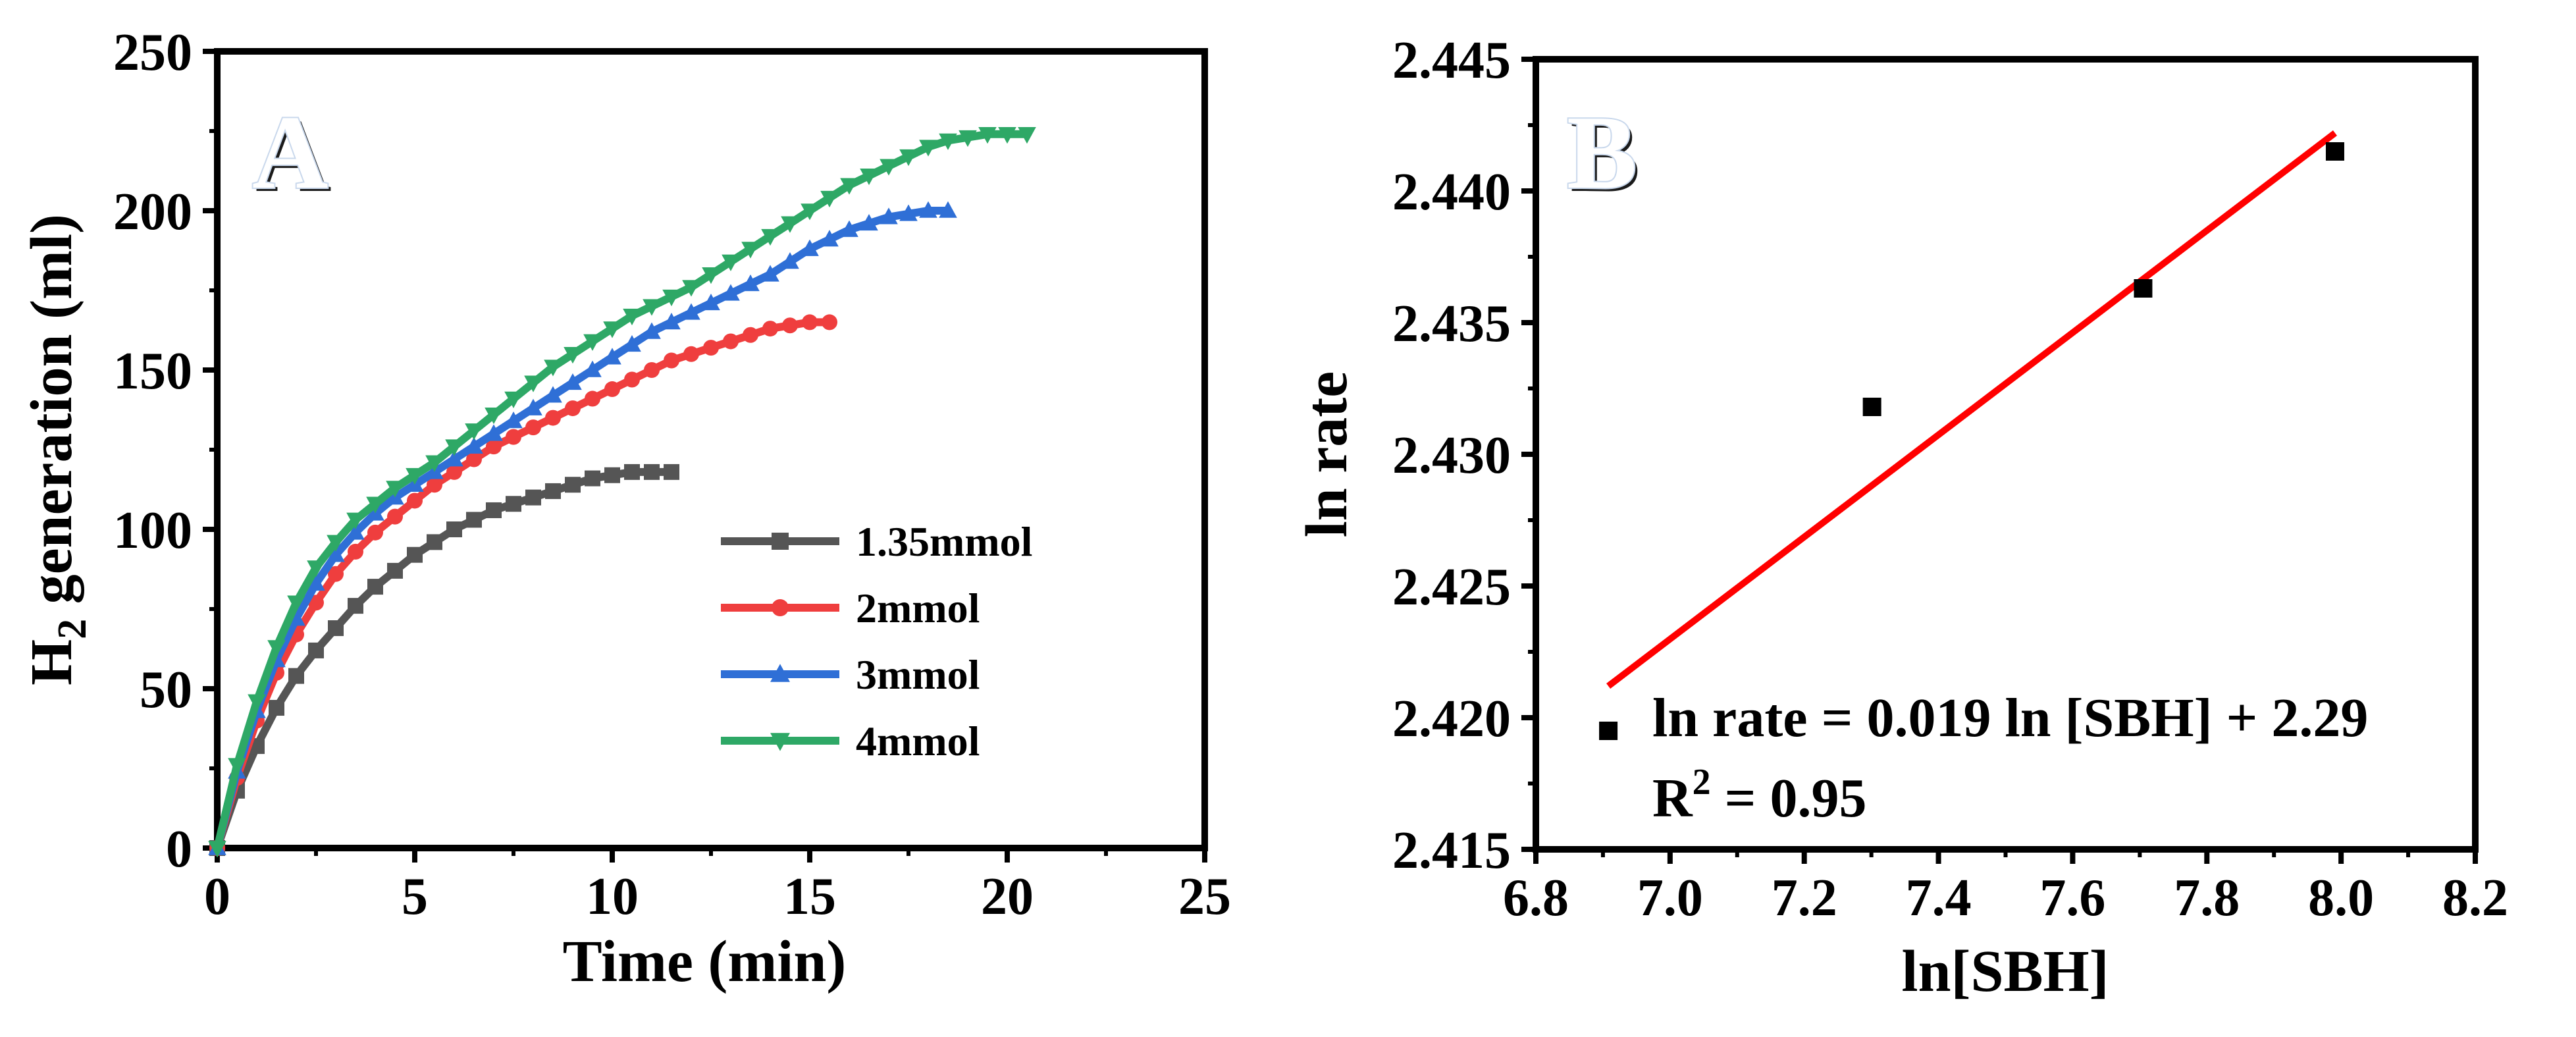 This screenshot has width=2576, height=1037. What do you see at coordinates (179, 849) in the screenshot?
I see `panel-a-y-tick-label: 0` at bounding box center [179, 849].